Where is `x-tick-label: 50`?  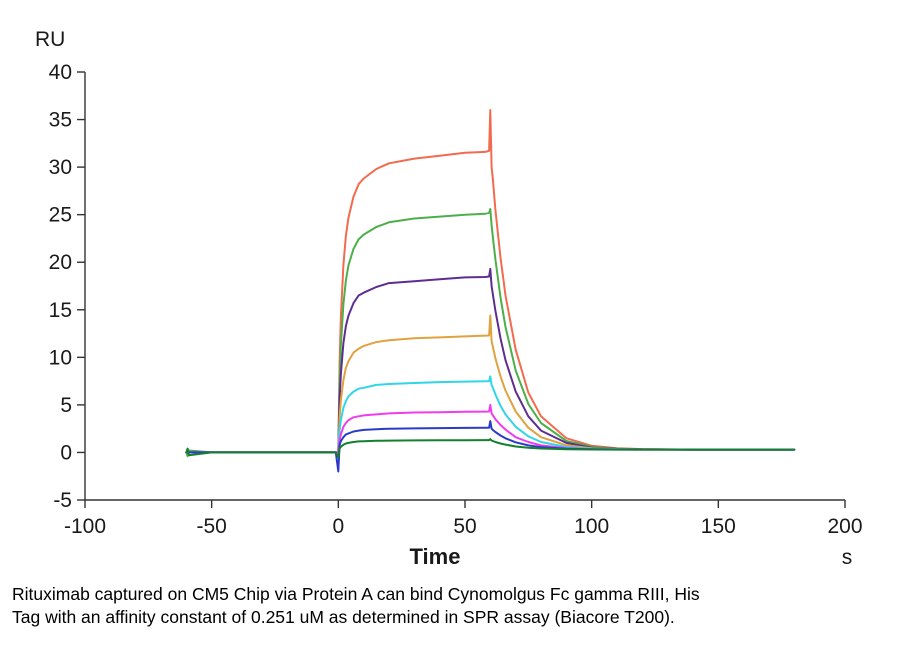 x-tick-label: 50 is located at coordinates (464, 526).